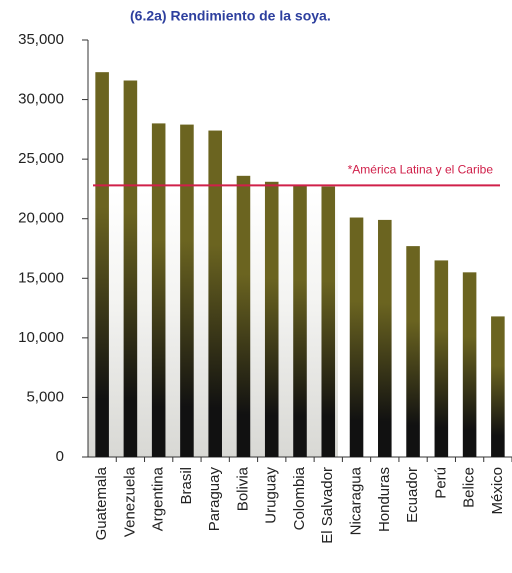 The image size is (512, 573). Describe the element at coordinates (41, 337) in the screenshot. I see `y-tick-label: 10,000` at that location.